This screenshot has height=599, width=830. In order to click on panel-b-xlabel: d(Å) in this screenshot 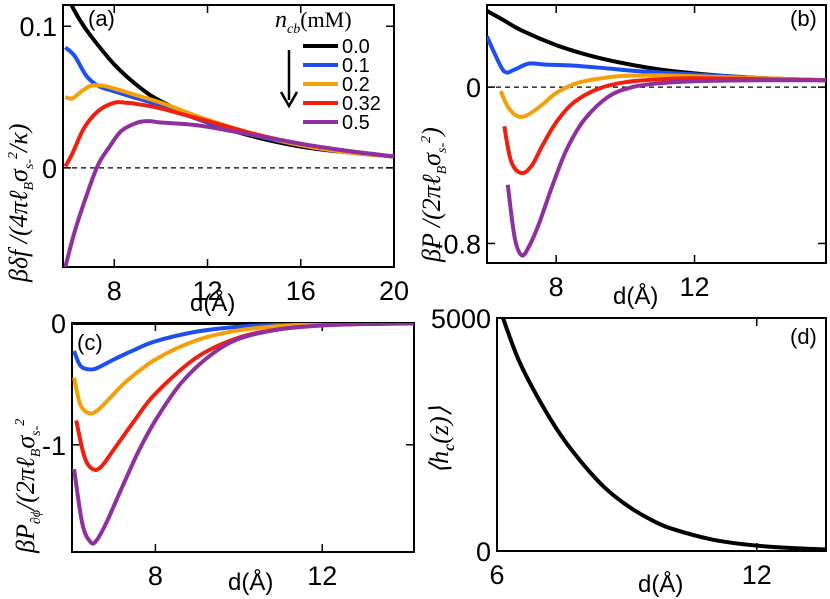, I will do `click(635, 296)`.